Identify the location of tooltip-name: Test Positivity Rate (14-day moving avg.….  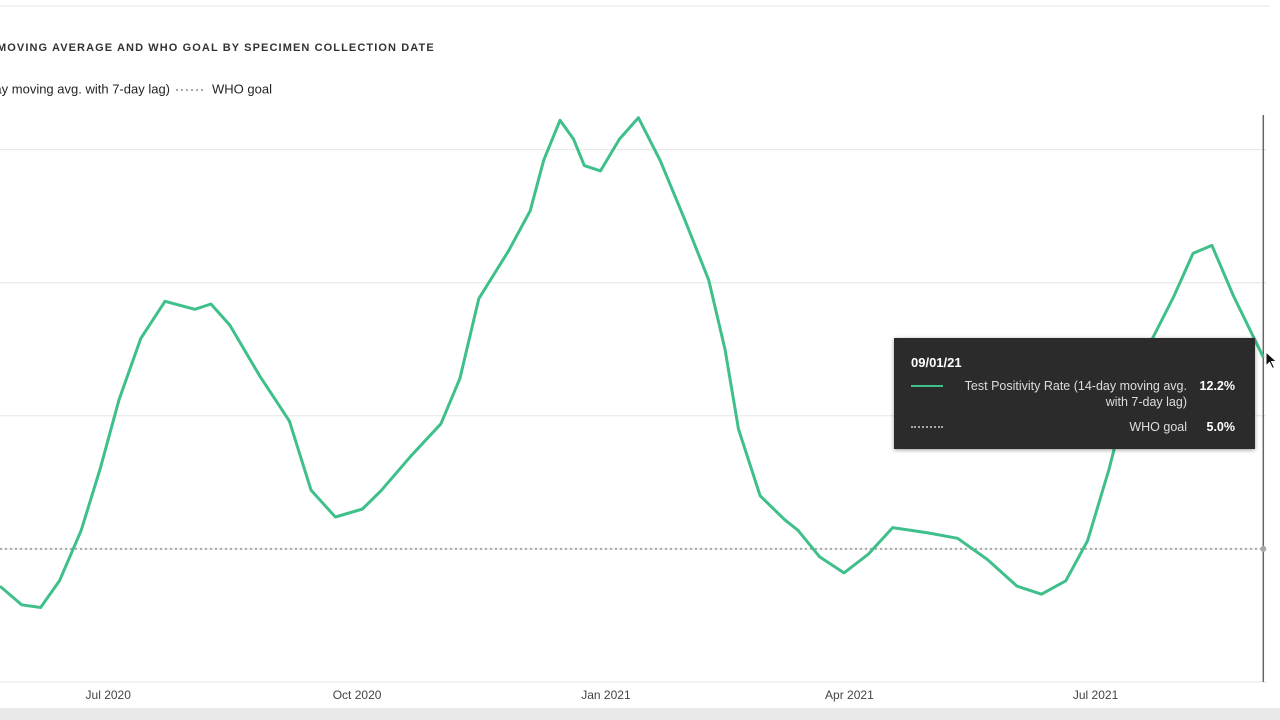
(1075, 394).